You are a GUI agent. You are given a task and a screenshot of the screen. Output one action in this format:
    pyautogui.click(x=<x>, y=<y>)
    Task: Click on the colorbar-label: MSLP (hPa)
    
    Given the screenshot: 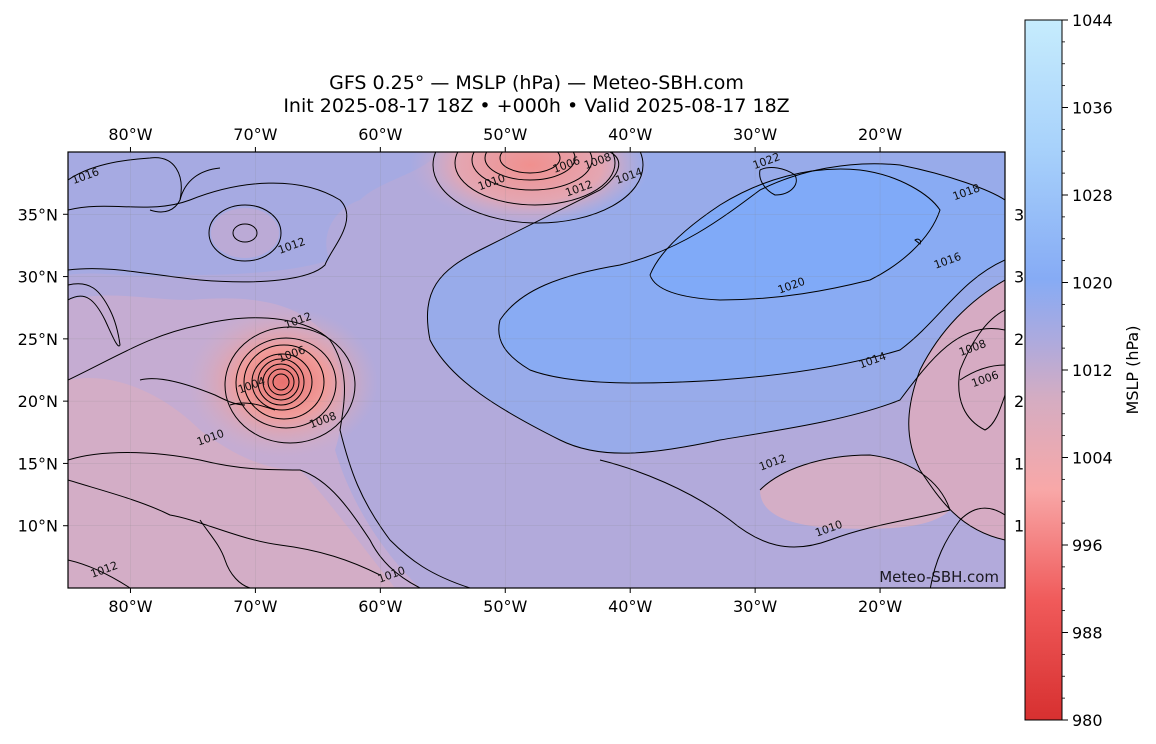 What is the action you would take?
    pyautogui.click(x=1132, y=370)
    